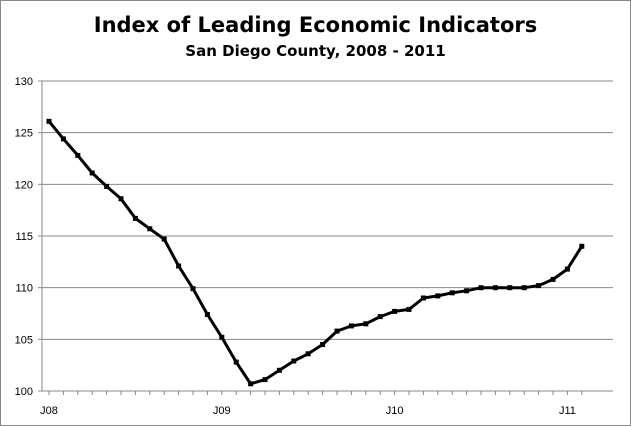  Describe the element at coordinates (24, 289) in the screenshot. I see `y-tick-label-110: 110` at that location.